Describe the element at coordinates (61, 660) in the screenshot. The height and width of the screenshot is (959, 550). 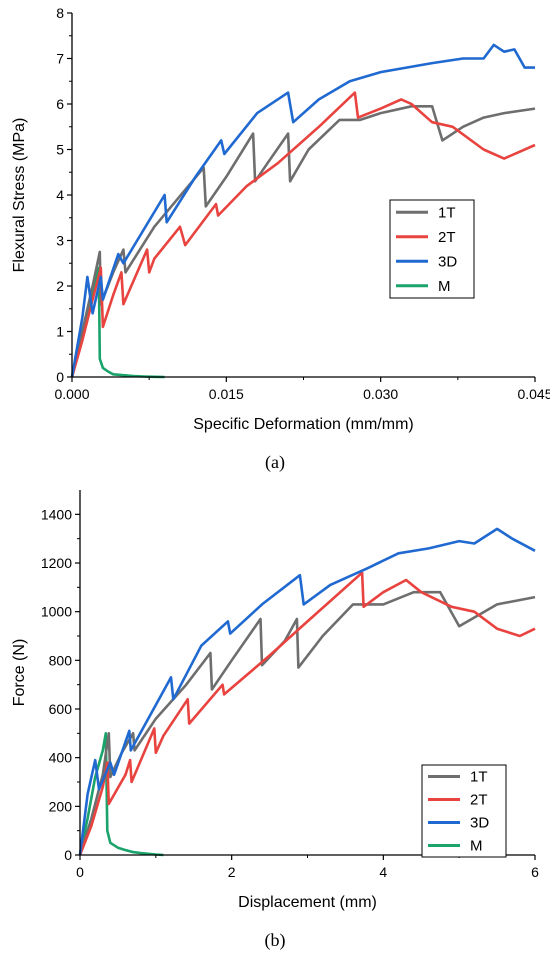
I see `y-tick-label: 800` at that location.